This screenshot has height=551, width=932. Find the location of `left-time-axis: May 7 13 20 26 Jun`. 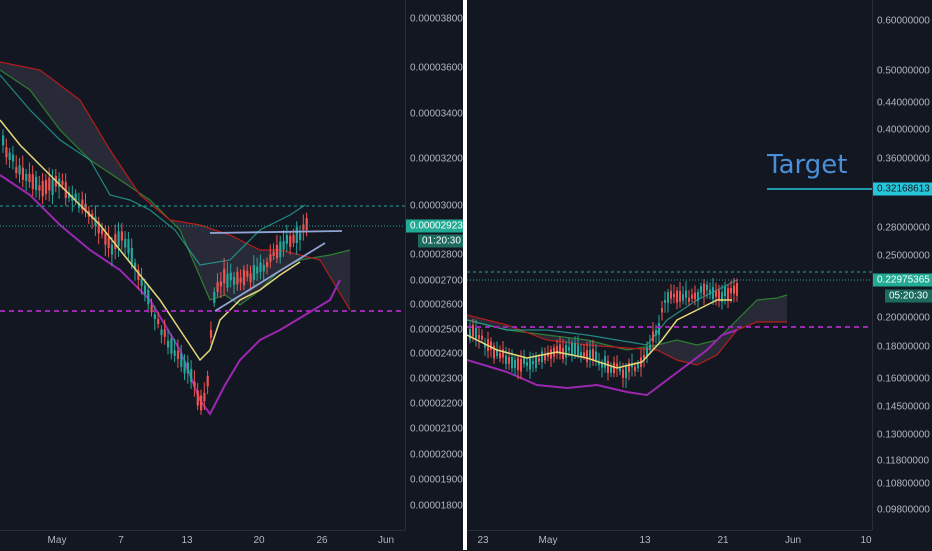

left-time-axis: May 7 13 20 26 Jun is located at coordinates (202, 540).